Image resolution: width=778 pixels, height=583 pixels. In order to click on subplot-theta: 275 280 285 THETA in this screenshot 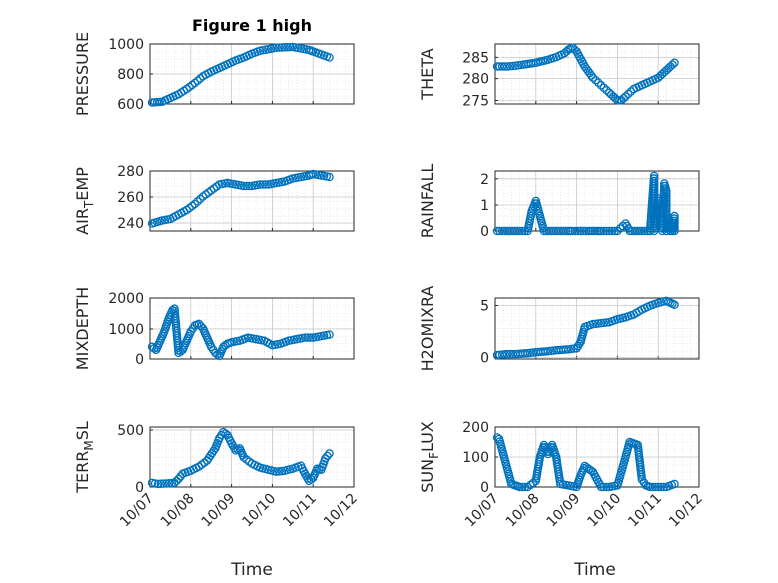, I will do `click(559, 76)`.